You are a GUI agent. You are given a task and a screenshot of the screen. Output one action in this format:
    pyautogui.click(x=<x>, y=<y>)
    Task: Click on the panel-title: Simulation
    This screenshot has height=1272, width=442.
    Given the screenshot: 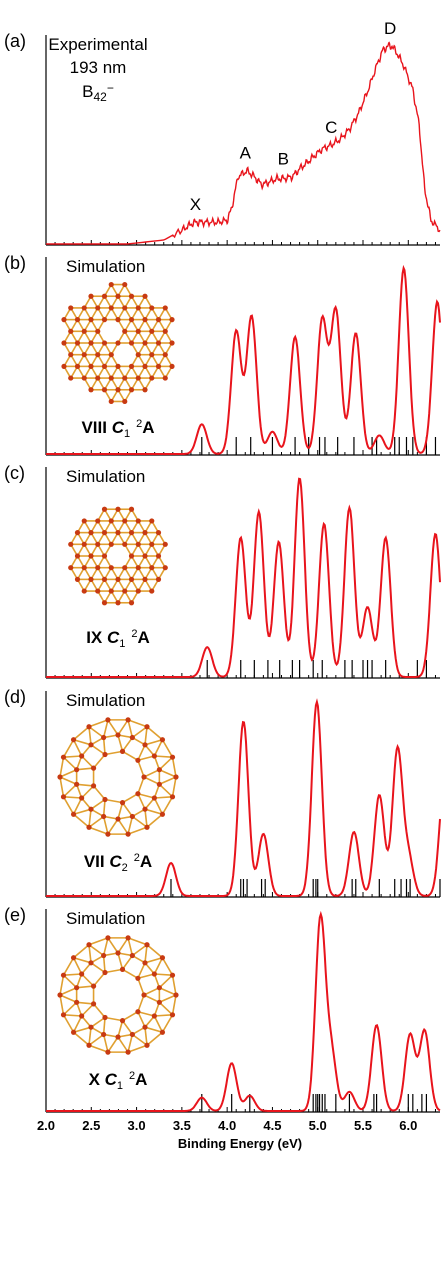 What is the action you would take?
    pyautogui.click(x=105, y=918)
    